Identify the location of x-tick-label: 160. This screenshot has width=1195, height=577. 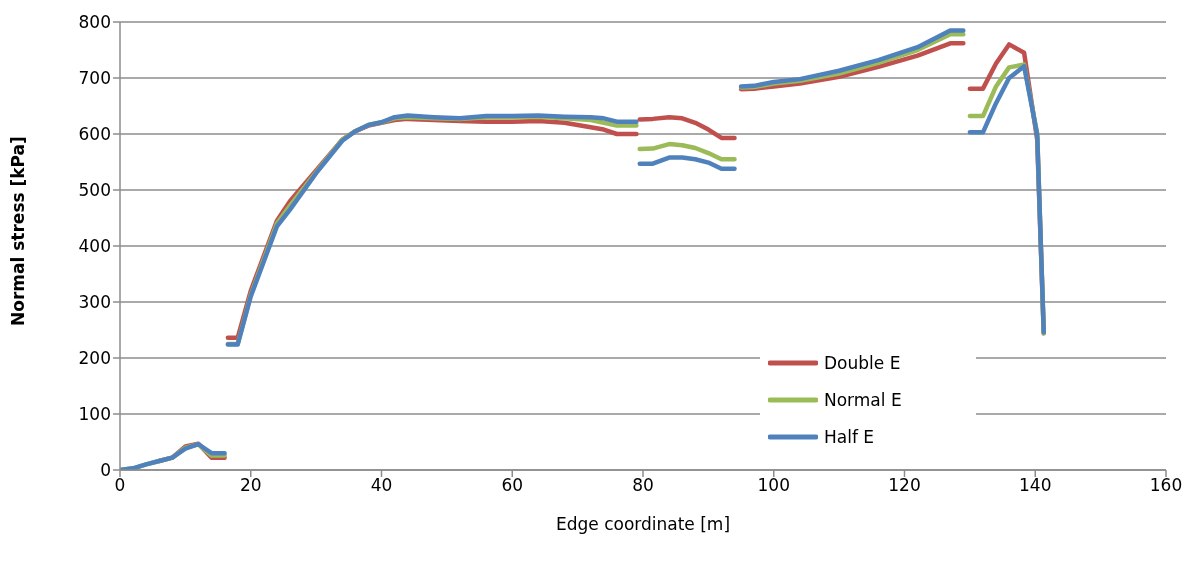
(1166, 485).